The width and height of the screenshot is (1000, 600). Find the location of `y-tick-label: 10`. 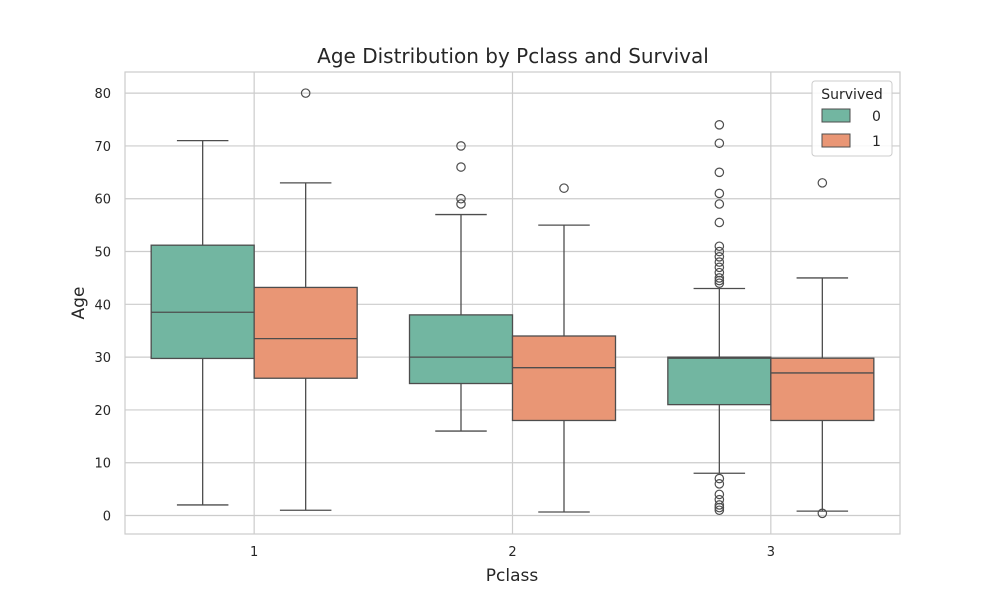

y-tick-label: 10 is located at coordinates (102, 464).